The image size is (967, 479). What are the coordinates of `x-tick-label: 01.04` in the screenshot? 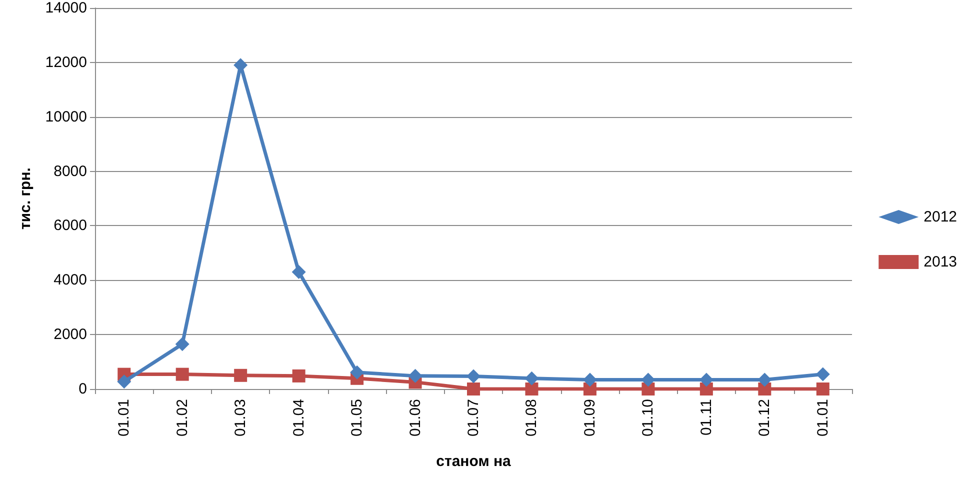 It's located at (299, 418).